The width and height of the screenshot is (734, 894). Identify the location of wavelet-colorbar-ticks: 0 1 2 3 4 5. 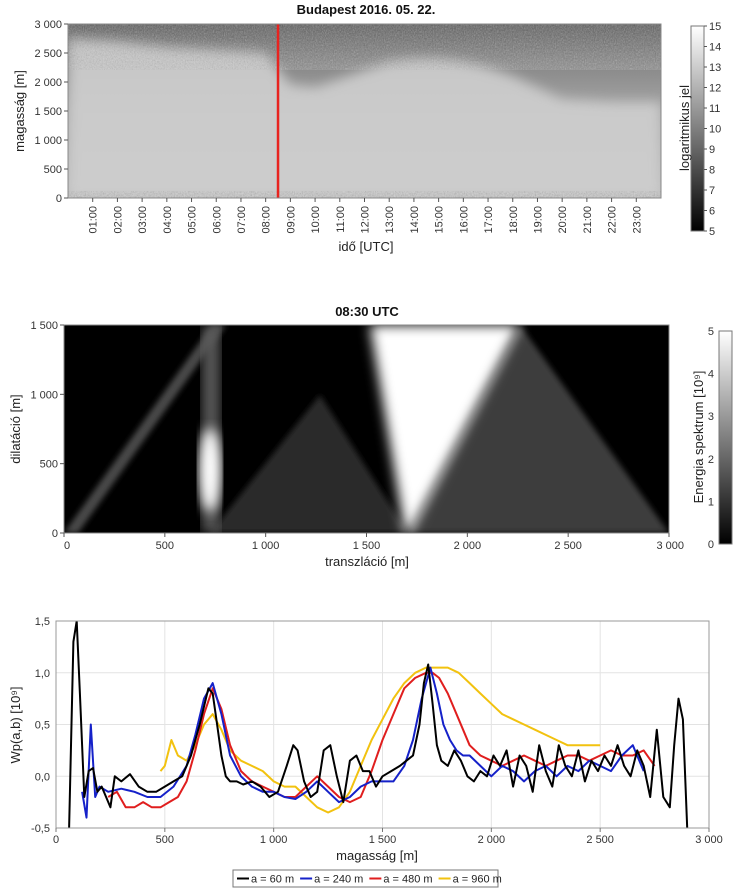
(711, 438).